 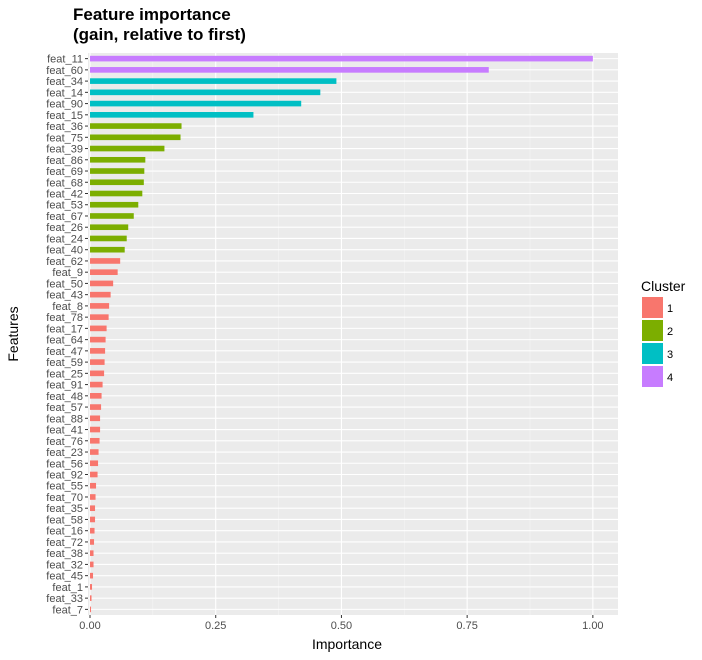 I want to click on x-ticks: 0.00 0.25 0.50 0.75 1.00, so click(x=341, y=623).